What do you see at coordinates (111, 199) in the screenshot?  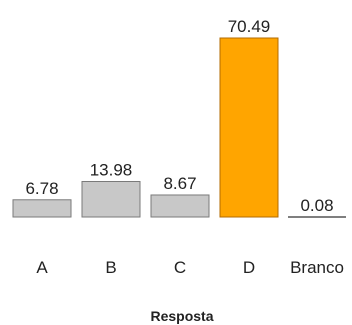 I see `bar-b` at bounding box center [111, 199].